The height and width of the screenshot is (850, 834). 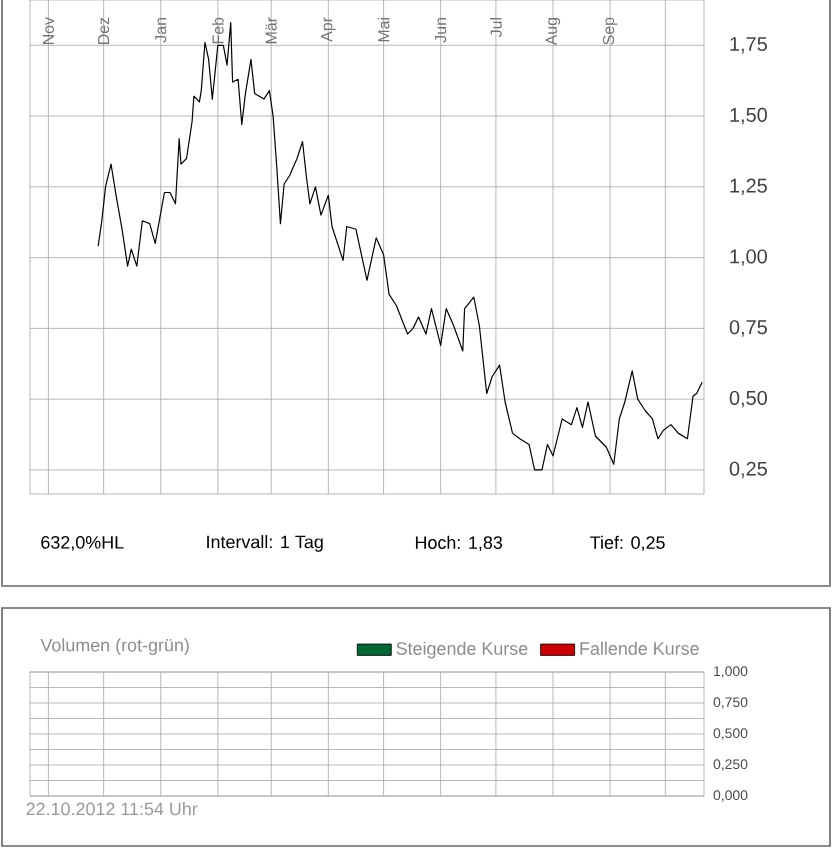 I want to click on y-tick-label: 0,50, so click(x=748, y=399).